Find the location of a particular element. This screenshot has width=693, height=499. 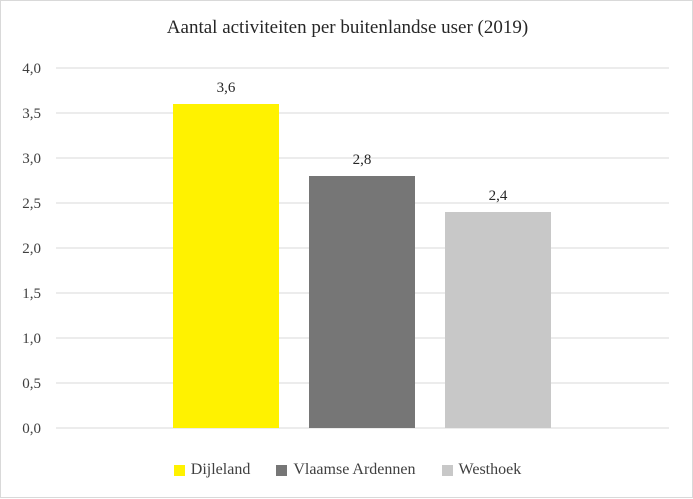

legend-item-vlaamse-ardennen: Vlaamse Ardennen is located at coordinates (346, 470).